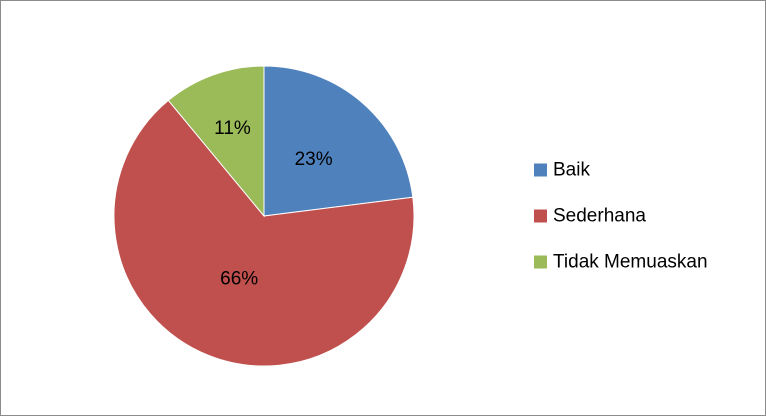 The width and height of the screenshot is (766, 417). Describe the element at coordinates (232, 128) in the screenshot. I see `data-label-tidak-memuaskan: 11%` at that location.